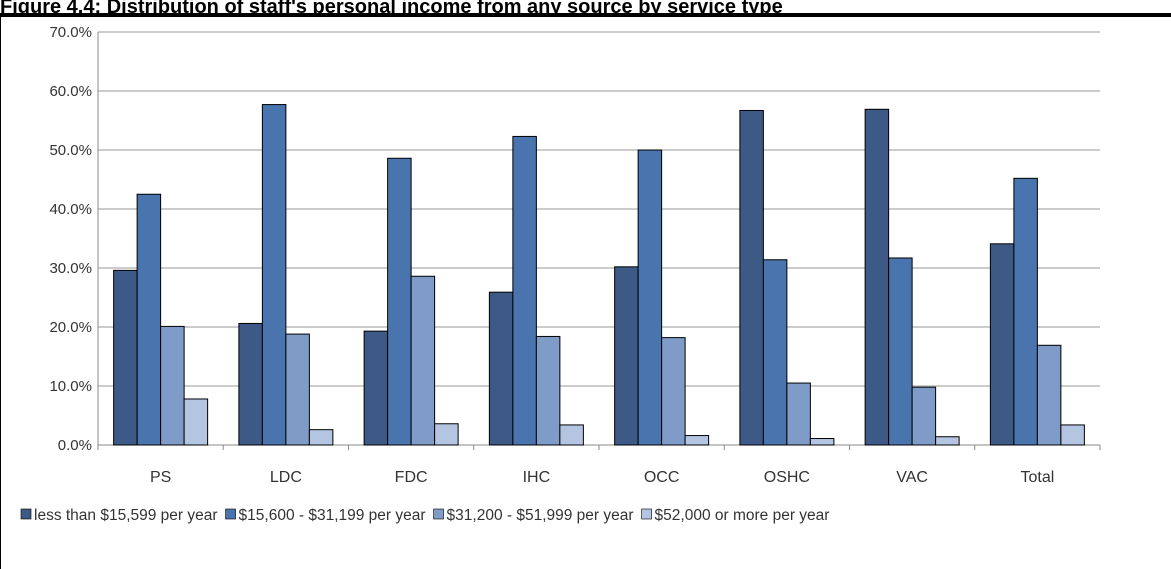 The image size is (1171, 569). I want to click on y-axis-tick-labels: 0.0% 10.0% 20.0% 30.0% 40.0% 50.0% 60.0% 70.0%, so click(70, 239).